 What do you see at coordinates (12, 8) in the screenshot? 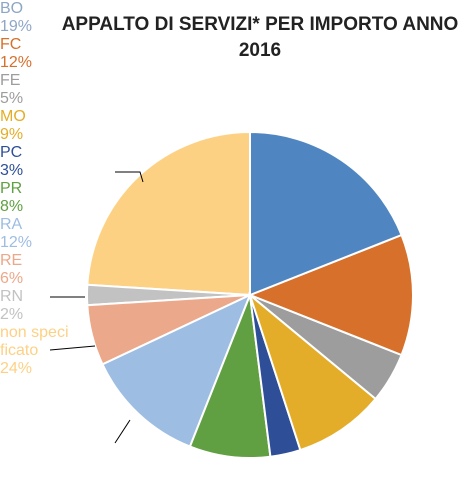
I see `category-label: BO` at bounding box center [12, 8].